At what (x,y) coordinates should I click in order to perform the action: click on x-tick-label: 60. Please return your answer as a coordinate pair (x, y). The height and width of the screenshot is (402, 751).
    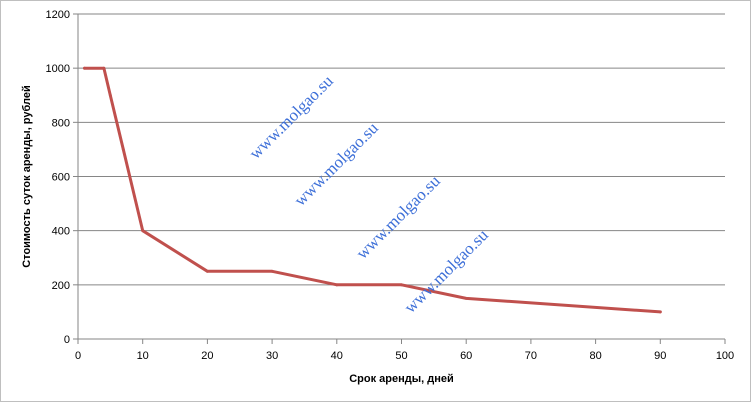
    Looking at the image, I should click on (466, 356).